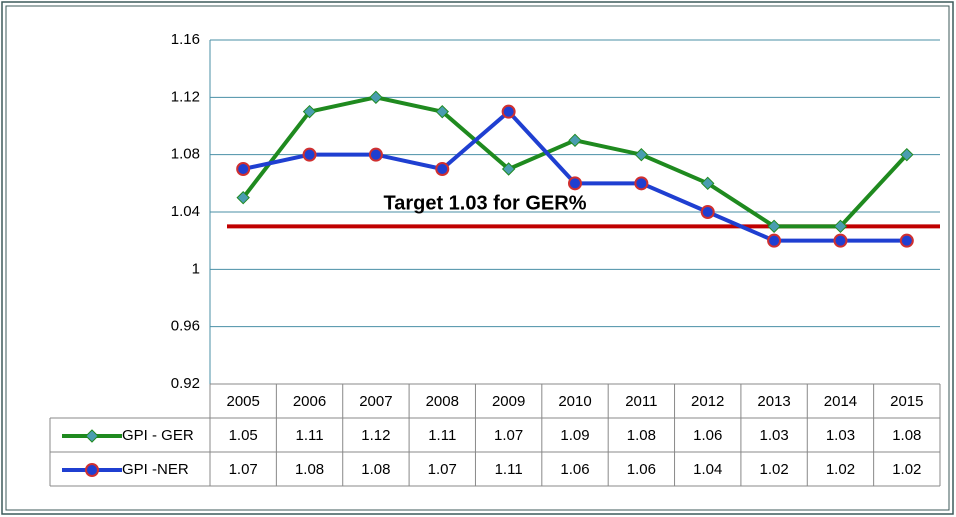  I want to click on x-tick-label: 2015, so click(906, 401).